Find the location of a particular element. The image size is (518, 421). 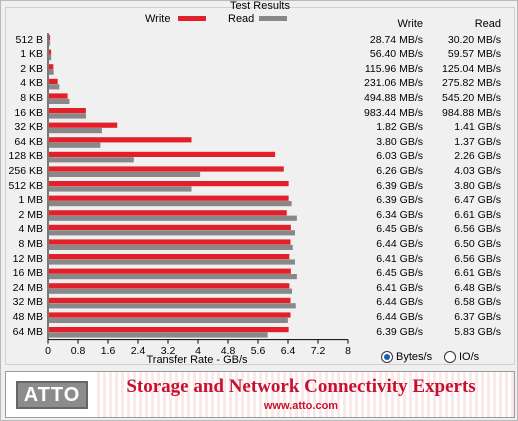

category-label: 64 MB is located at coordinates (27, 331).